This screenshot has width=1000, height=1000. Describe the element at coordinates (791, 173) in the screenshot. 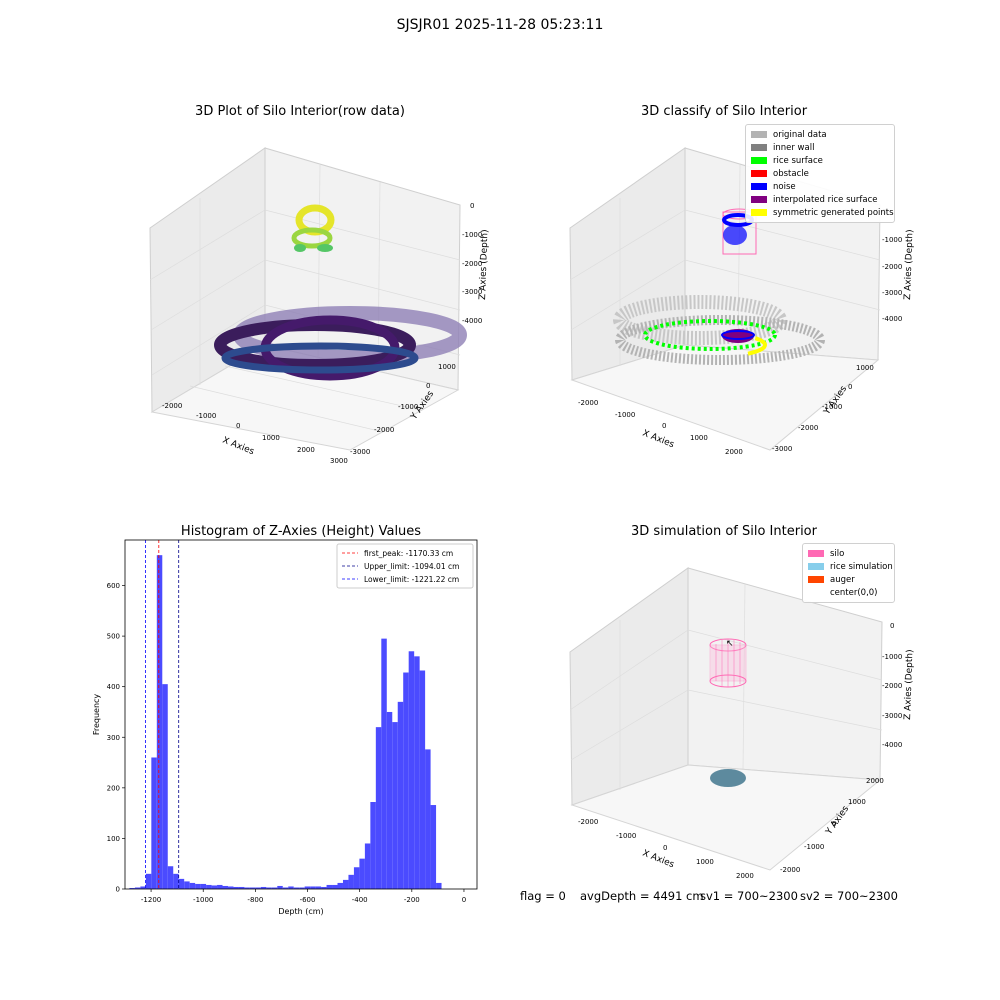

I see `legend-label: obstacle` at that location.